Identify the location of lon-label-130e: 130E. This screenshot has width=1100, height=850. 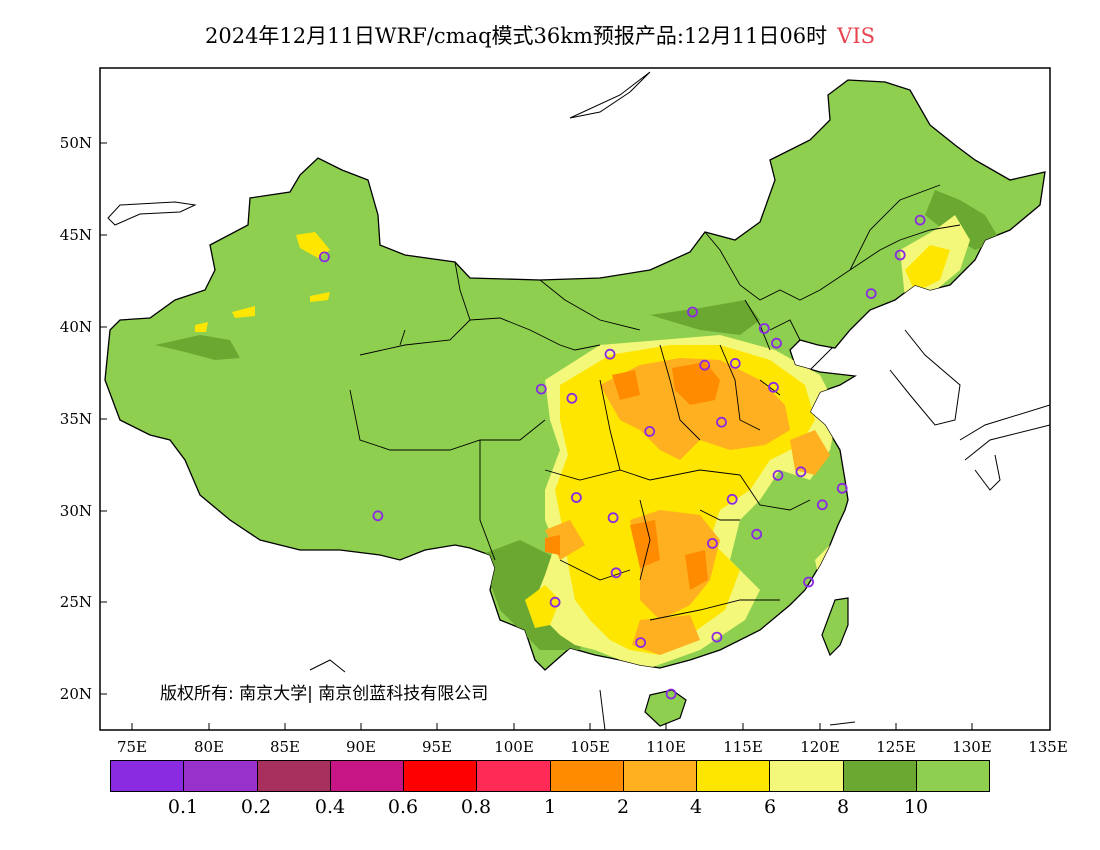
(972, 747).